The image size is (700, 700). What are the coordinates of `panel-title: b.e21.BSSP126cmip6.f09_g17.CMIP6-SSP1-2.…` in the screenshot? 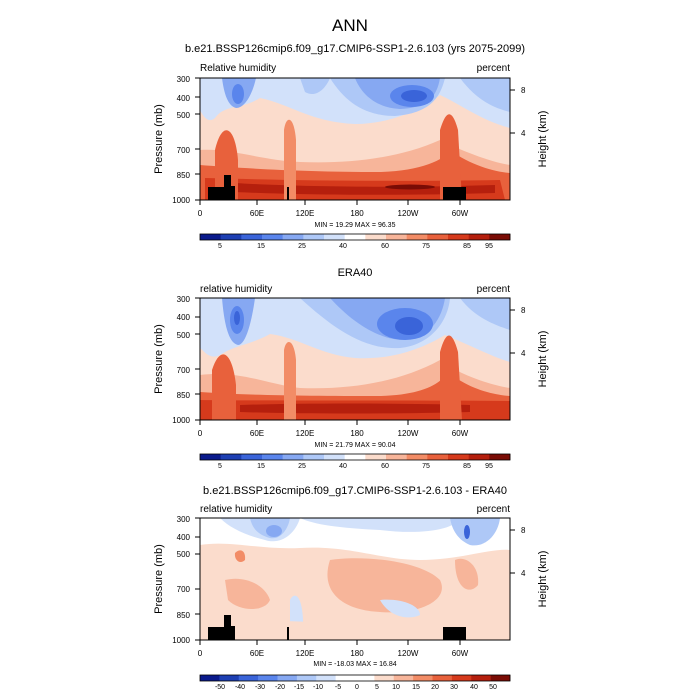 It's located at (355, 491).